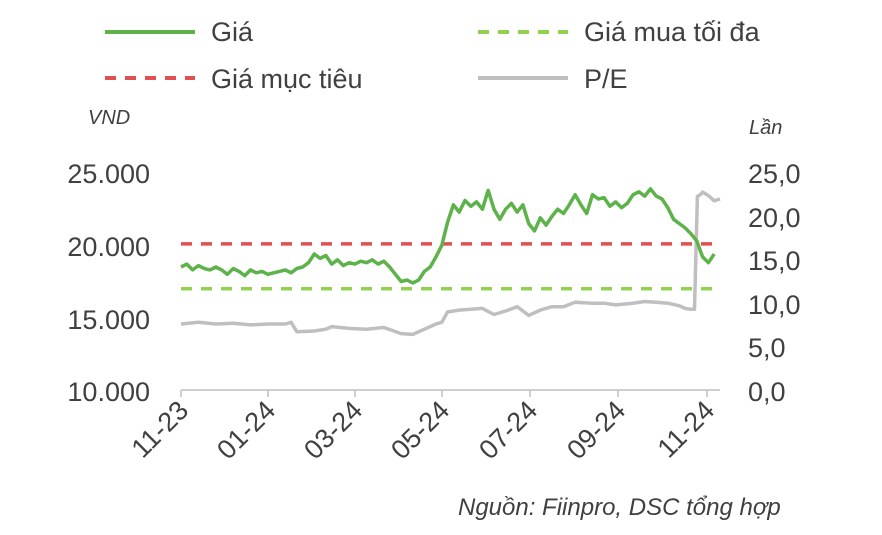  What do you see at coordinates (774, 261) in the screenshot?
I see `right-tick-label: 15,0` at bounding box center [774, 261].